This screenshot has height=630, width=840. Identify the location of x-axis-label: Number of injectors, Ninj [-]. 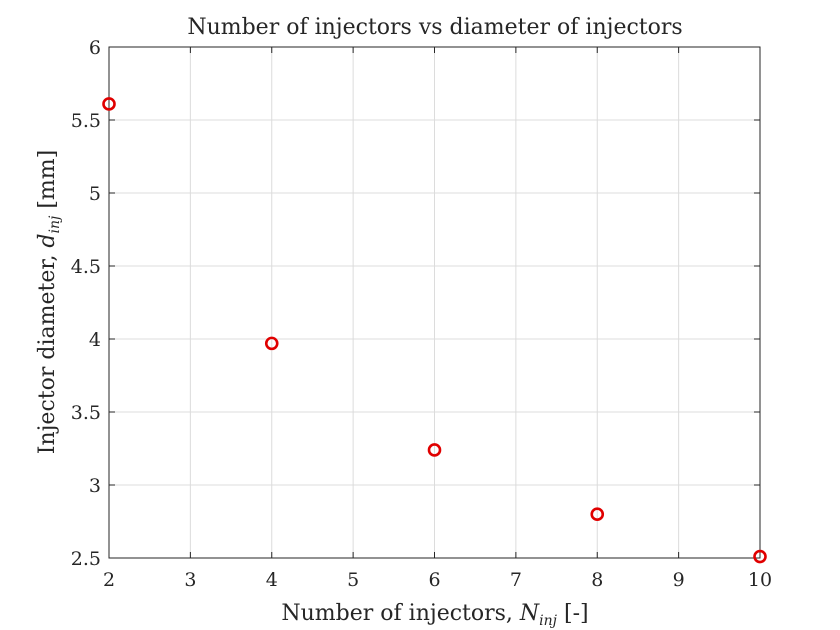
(434, 615).